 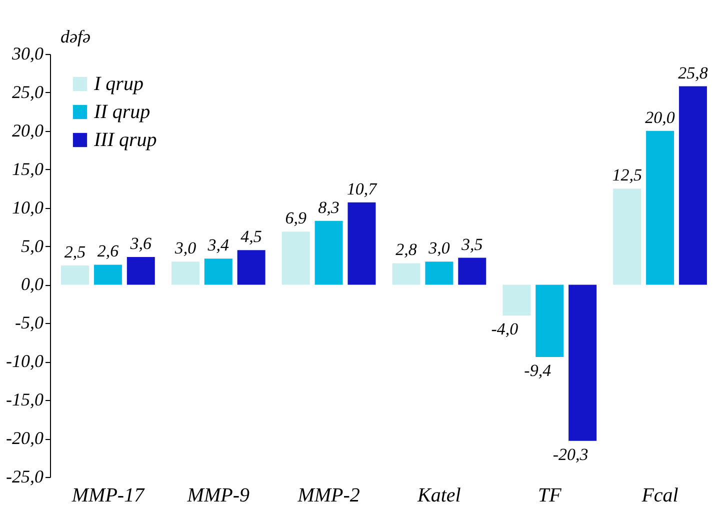 What do you see at coordinates (25, 361) in the screenshot?
I see `y-tick-label: -10,0` at bounding box center [25, 361].